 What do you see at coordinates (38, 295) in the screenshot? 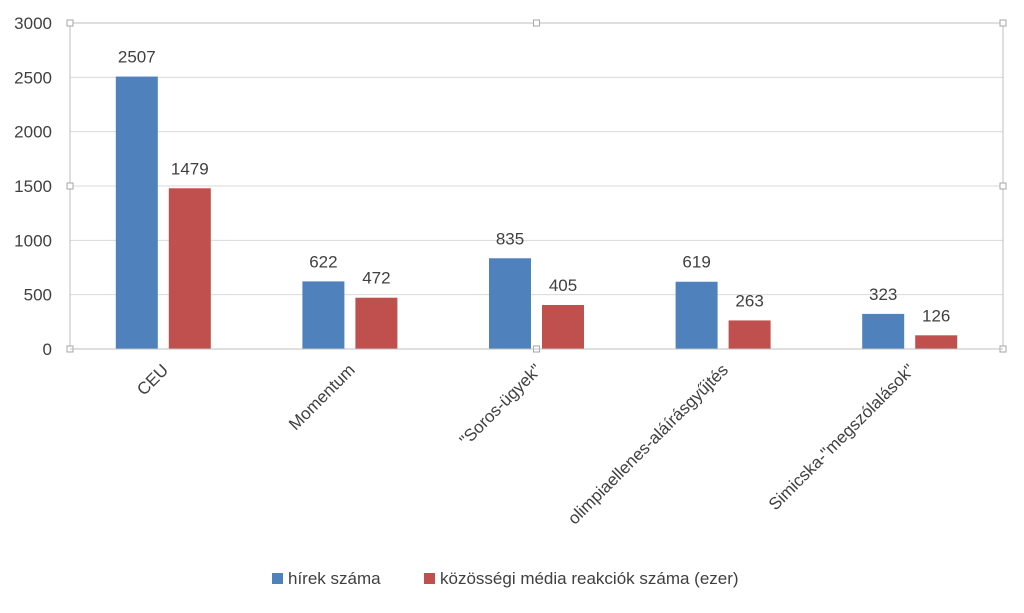
I see `y-tick-label: 500` at bounding box center [38, 295].